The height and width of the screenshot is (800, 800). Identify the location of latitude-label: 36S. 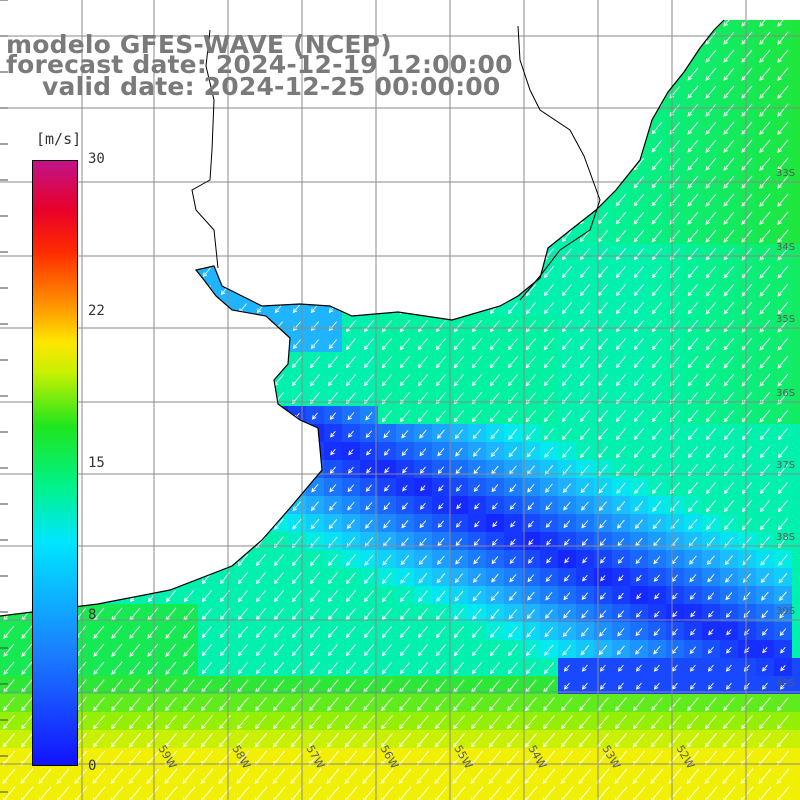
(785, 393).